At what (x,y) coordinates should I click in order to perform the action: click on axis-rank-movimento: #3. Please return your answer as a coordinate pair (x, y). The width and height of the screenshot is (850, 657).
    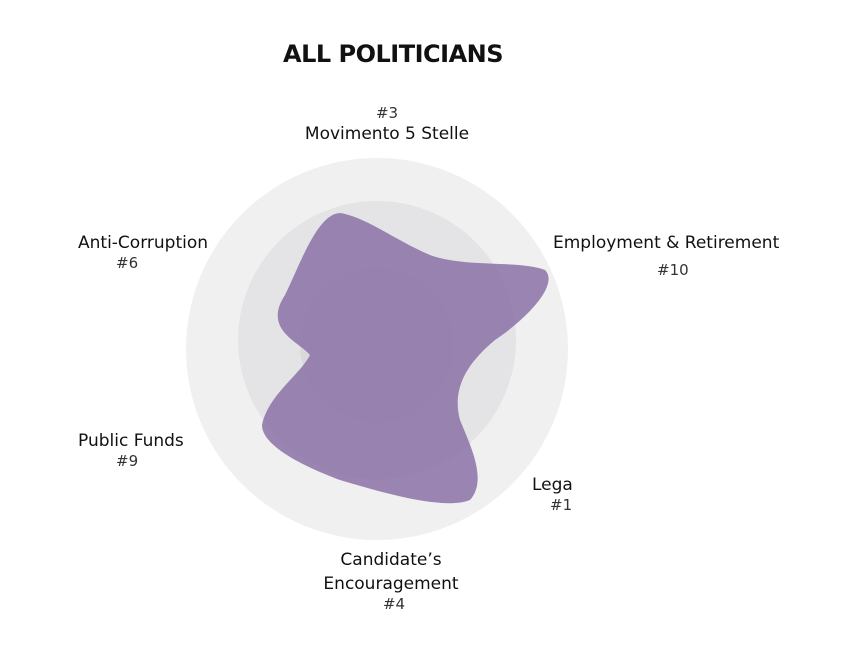
    Looking at the image, I should click on (387, 113).